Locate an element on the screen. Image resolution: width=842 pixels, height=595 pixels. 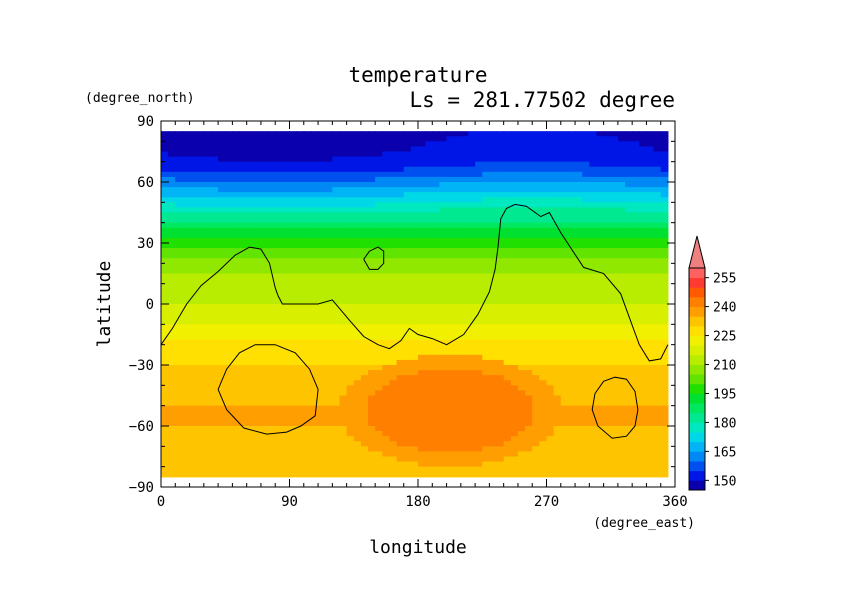
colorbar-tick-label: 150 is located at coordinates (724, 481).